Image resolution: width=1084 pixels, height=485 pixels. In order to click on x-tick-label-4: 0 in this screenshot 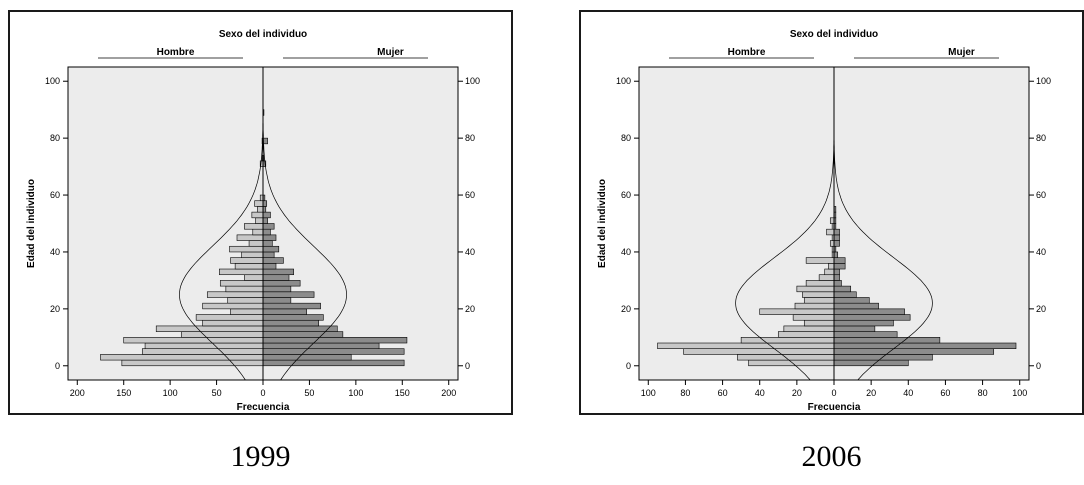, I will do `click(262, 393)`.